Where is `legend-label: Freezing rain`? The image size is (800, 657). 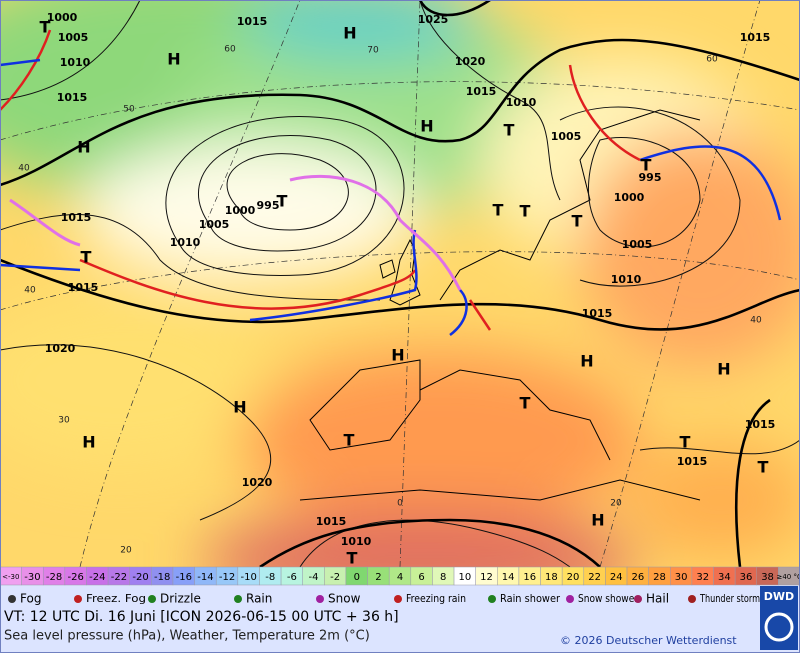 legend-label: Freezing rain is located at coordinates (436, 598).